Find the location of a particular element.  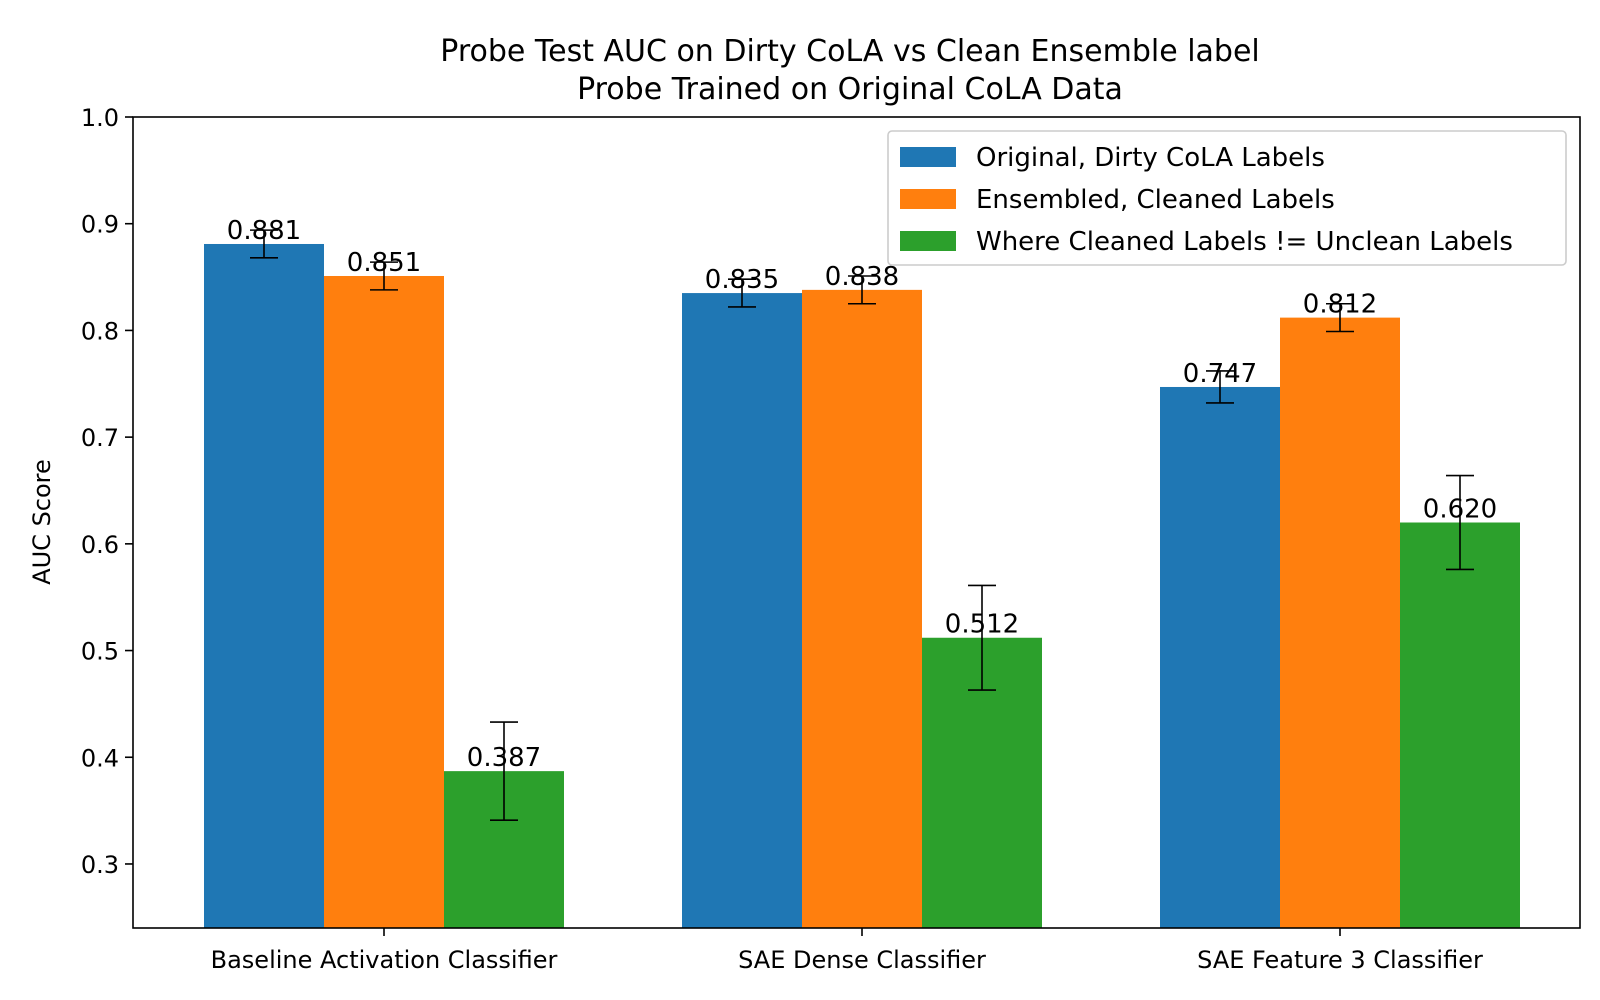

x-tick-label: SAE Feature 3 Classifier is located at coordinates (1340, 960).